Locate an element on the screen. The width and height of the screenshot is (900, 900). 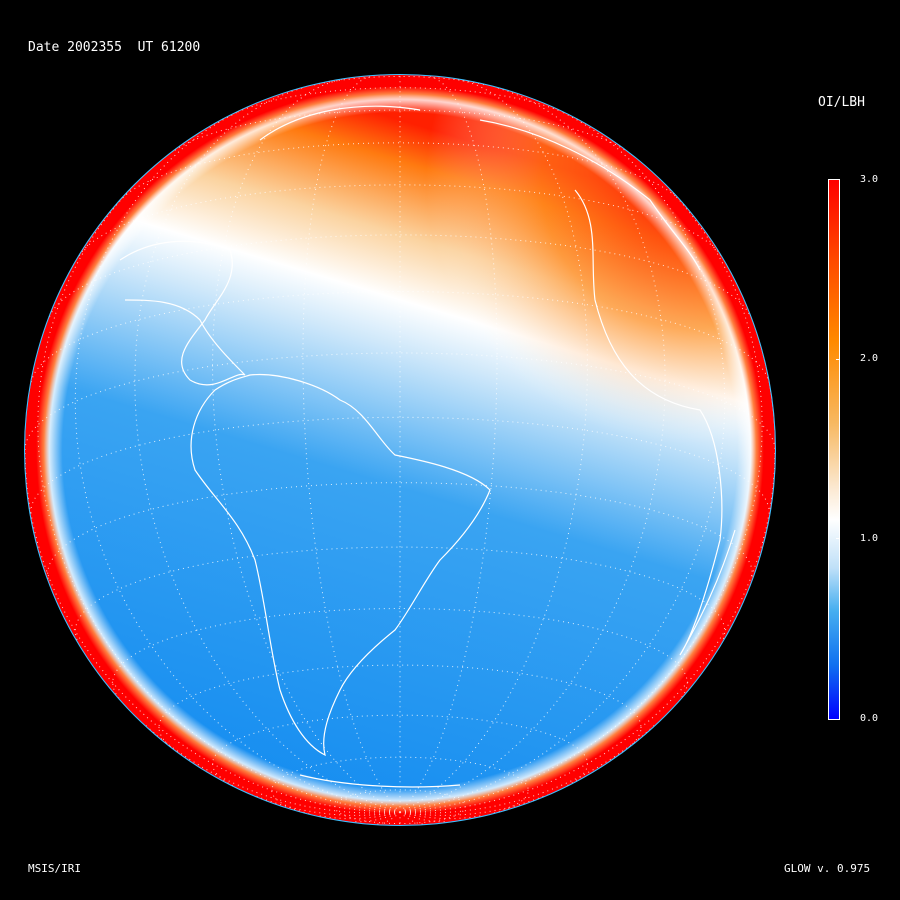
north-america-coast is located at coordinates (182, 313).